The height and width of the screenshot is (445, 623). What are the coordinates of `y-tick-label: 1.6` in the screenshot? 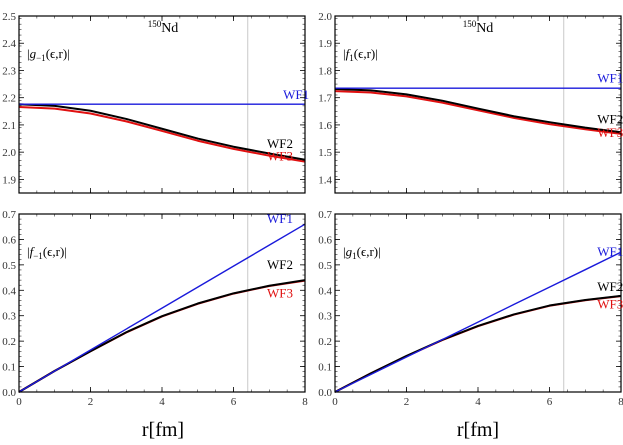 It's located at (325, 126).